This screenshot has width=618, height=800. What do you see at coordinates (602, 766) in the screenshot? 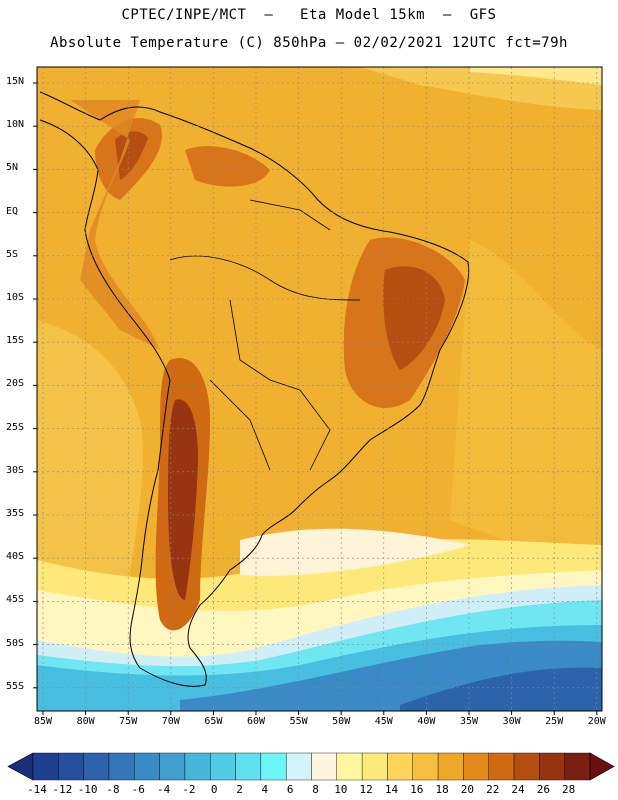
I see `colorbar-arrow-right` at bounding box center [602, 766].